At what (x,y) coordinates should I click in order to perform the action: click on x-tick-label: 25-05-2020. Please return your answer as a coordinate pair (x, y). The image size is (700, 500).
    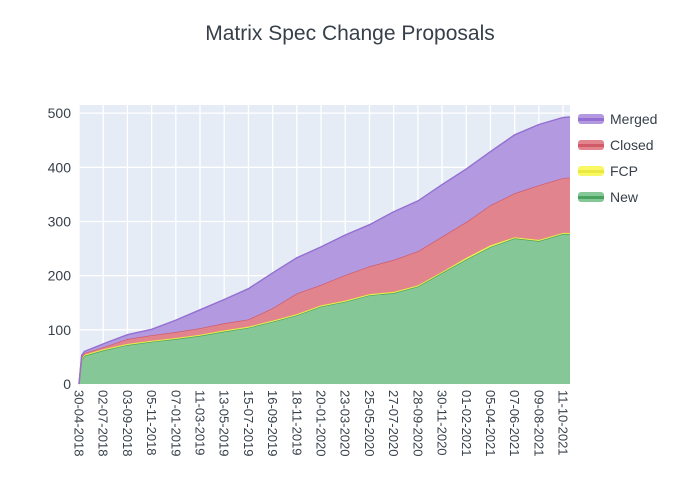
    Looking at the image, I should click on (369, 423).